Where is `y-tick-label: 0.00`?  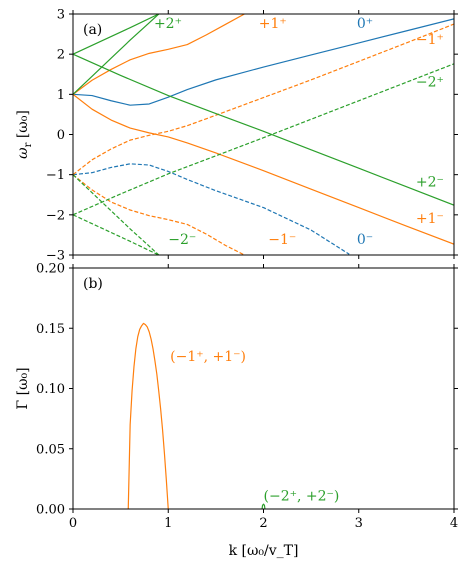 y-tick-label: 0.00 is located at coordinates (50, 510).